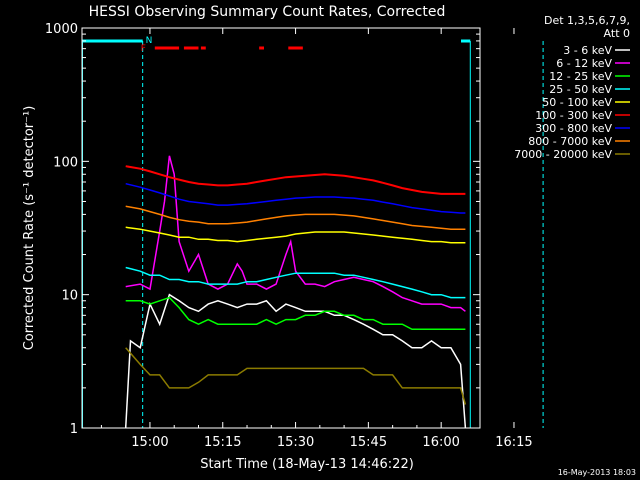 This screenshot has height=480, width=640. What do you see at coordinates (587, 20) in the screenshot?
I see `legend-title-line-1: Det 1,3,5,6,7,9,` at bounding box center [587, 20].